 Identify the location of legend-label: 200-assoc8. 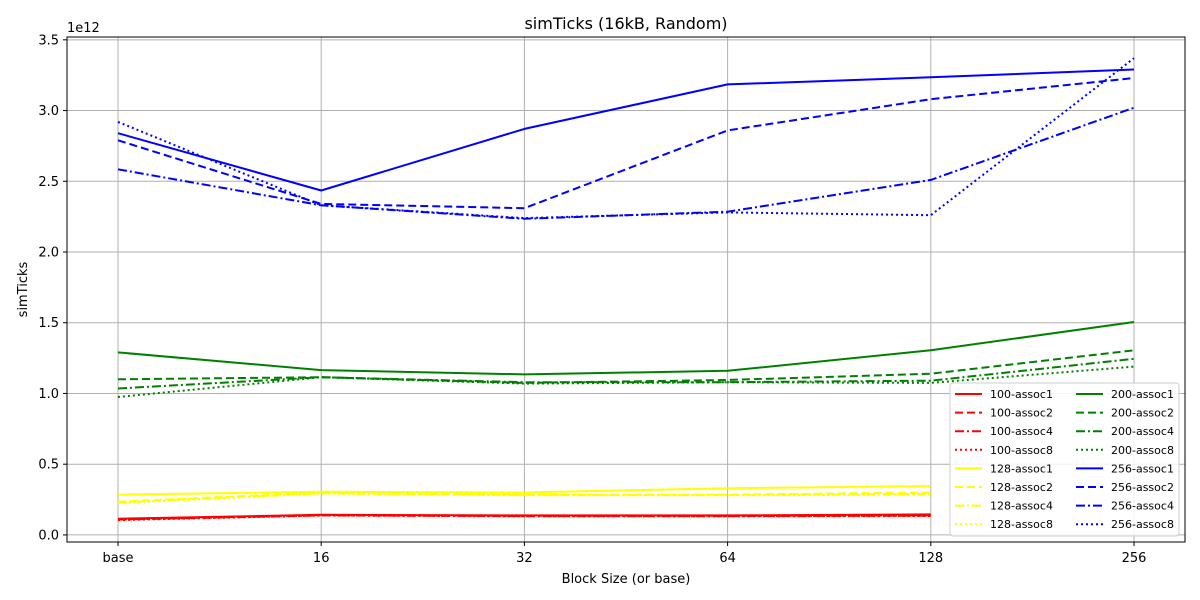
(1142, 450).